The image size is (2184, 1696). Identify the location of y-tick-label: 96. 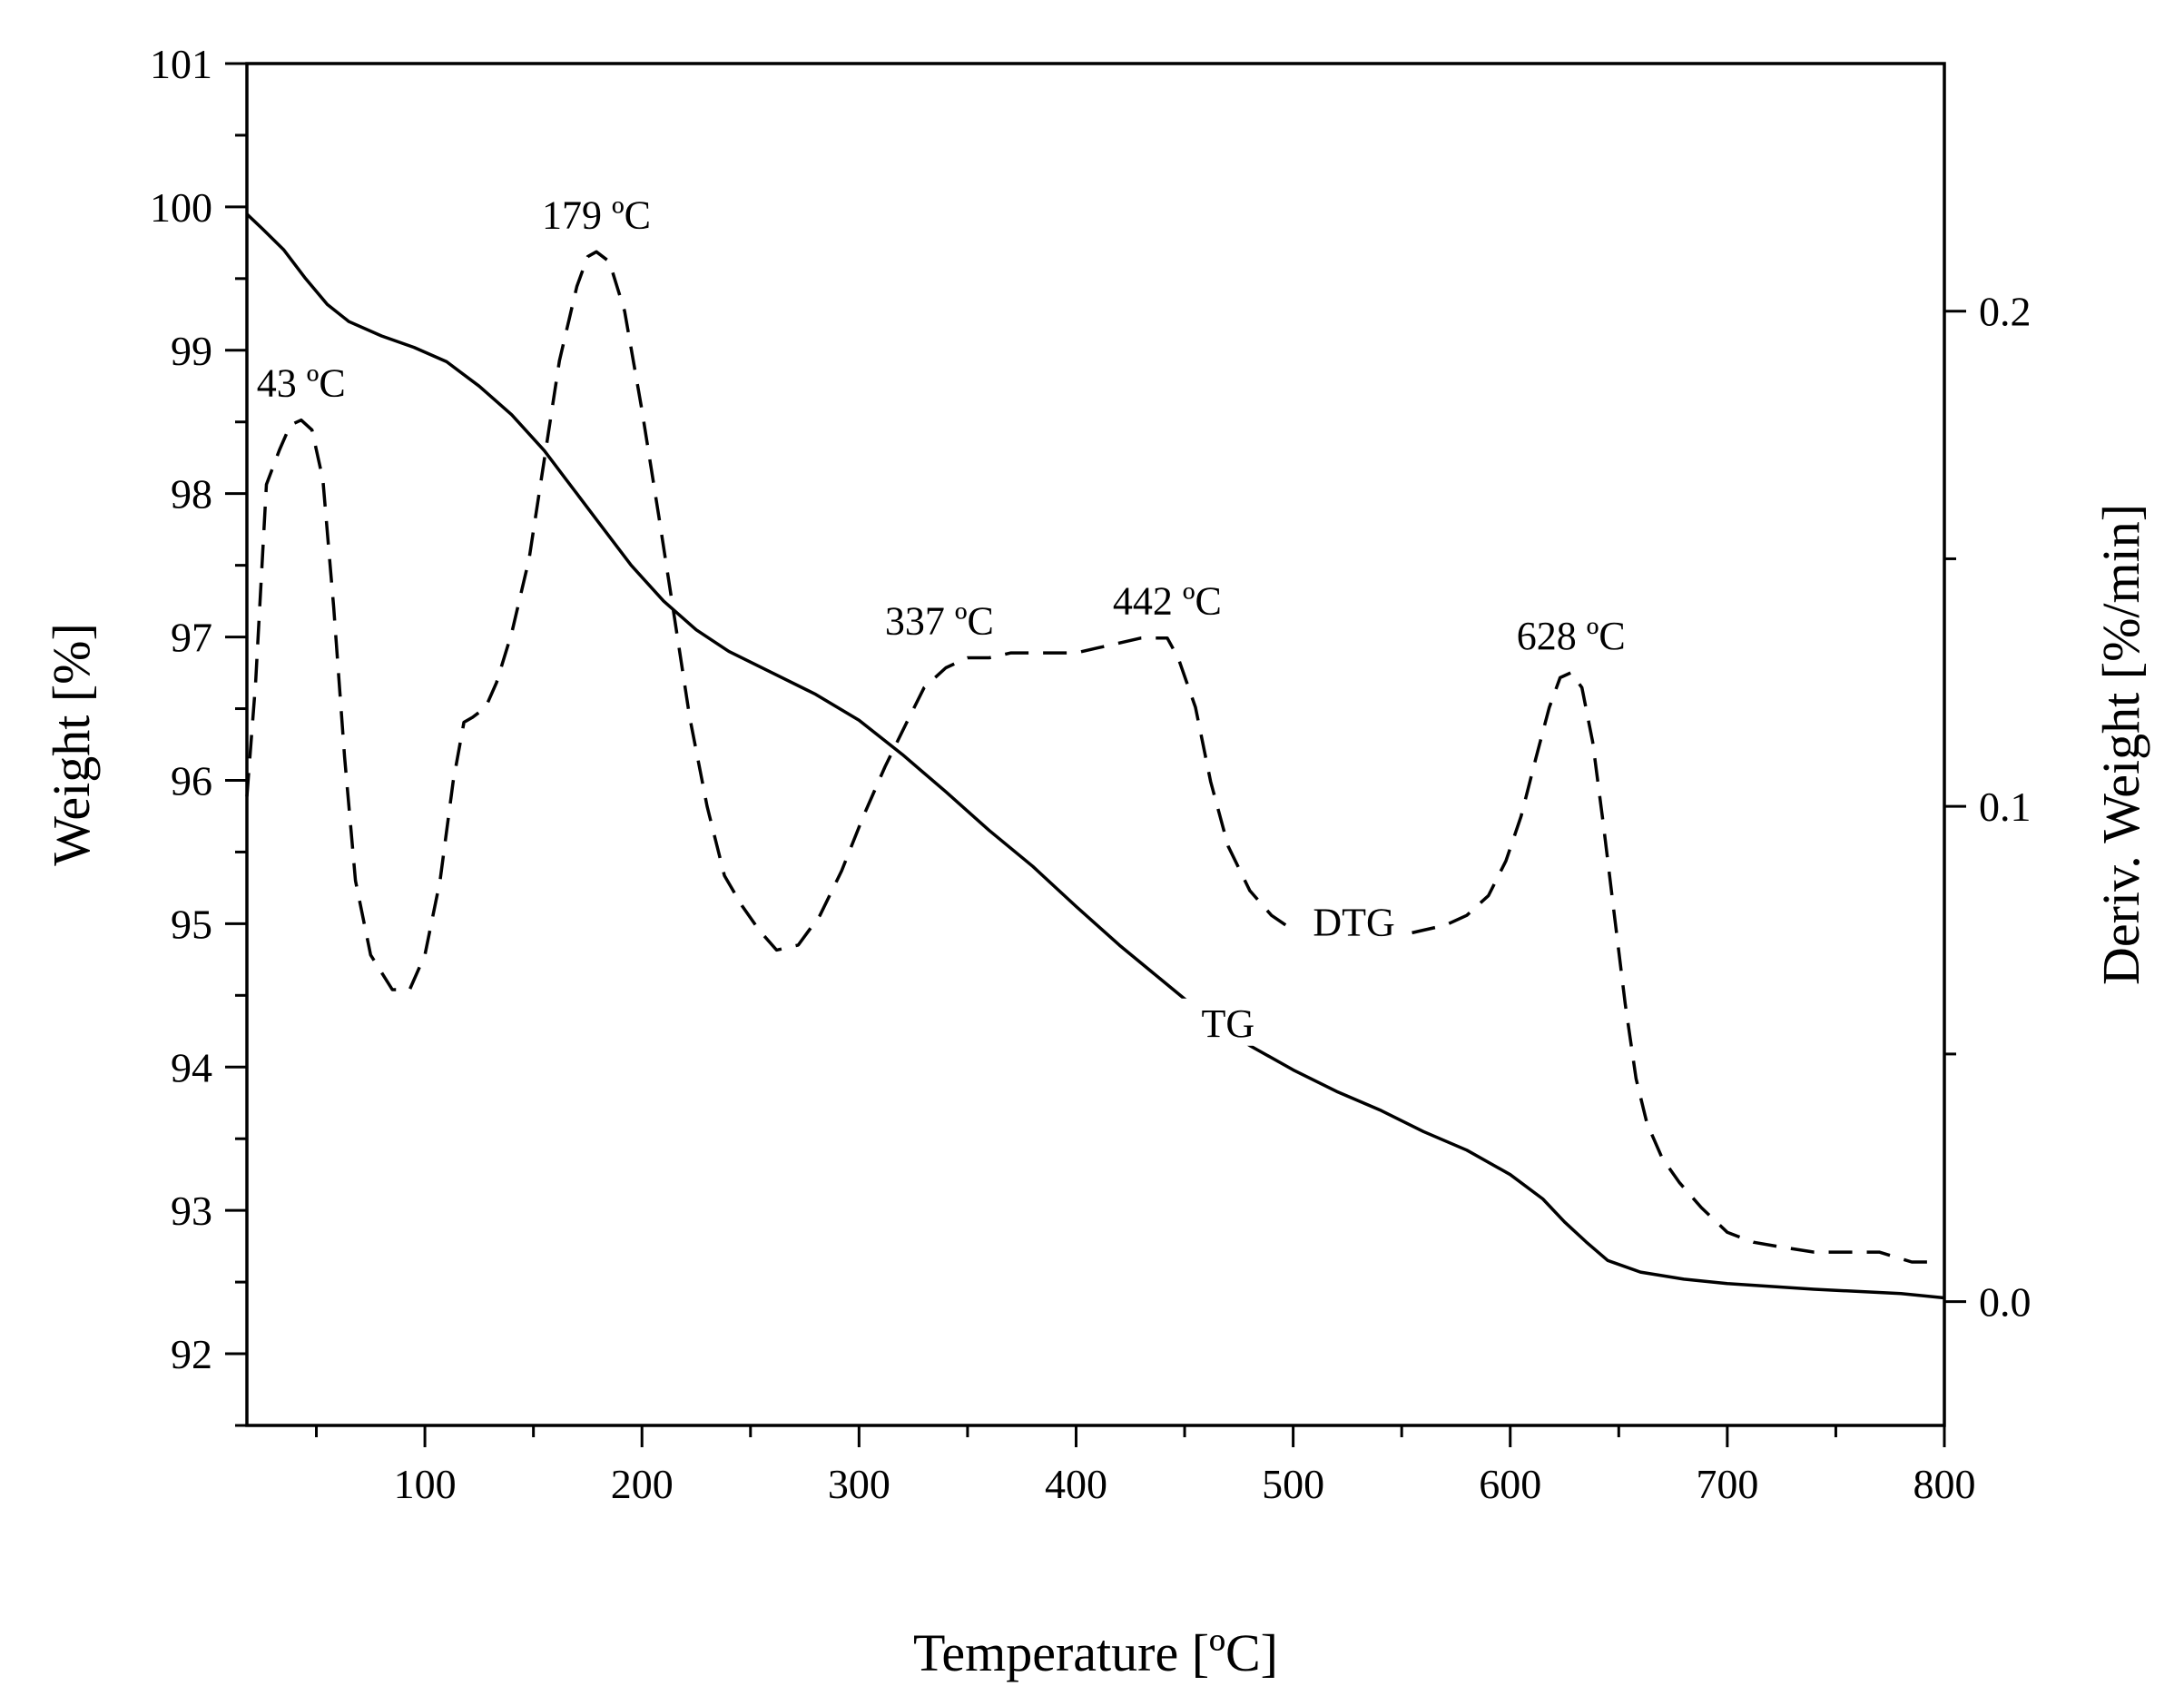
(191, 780).